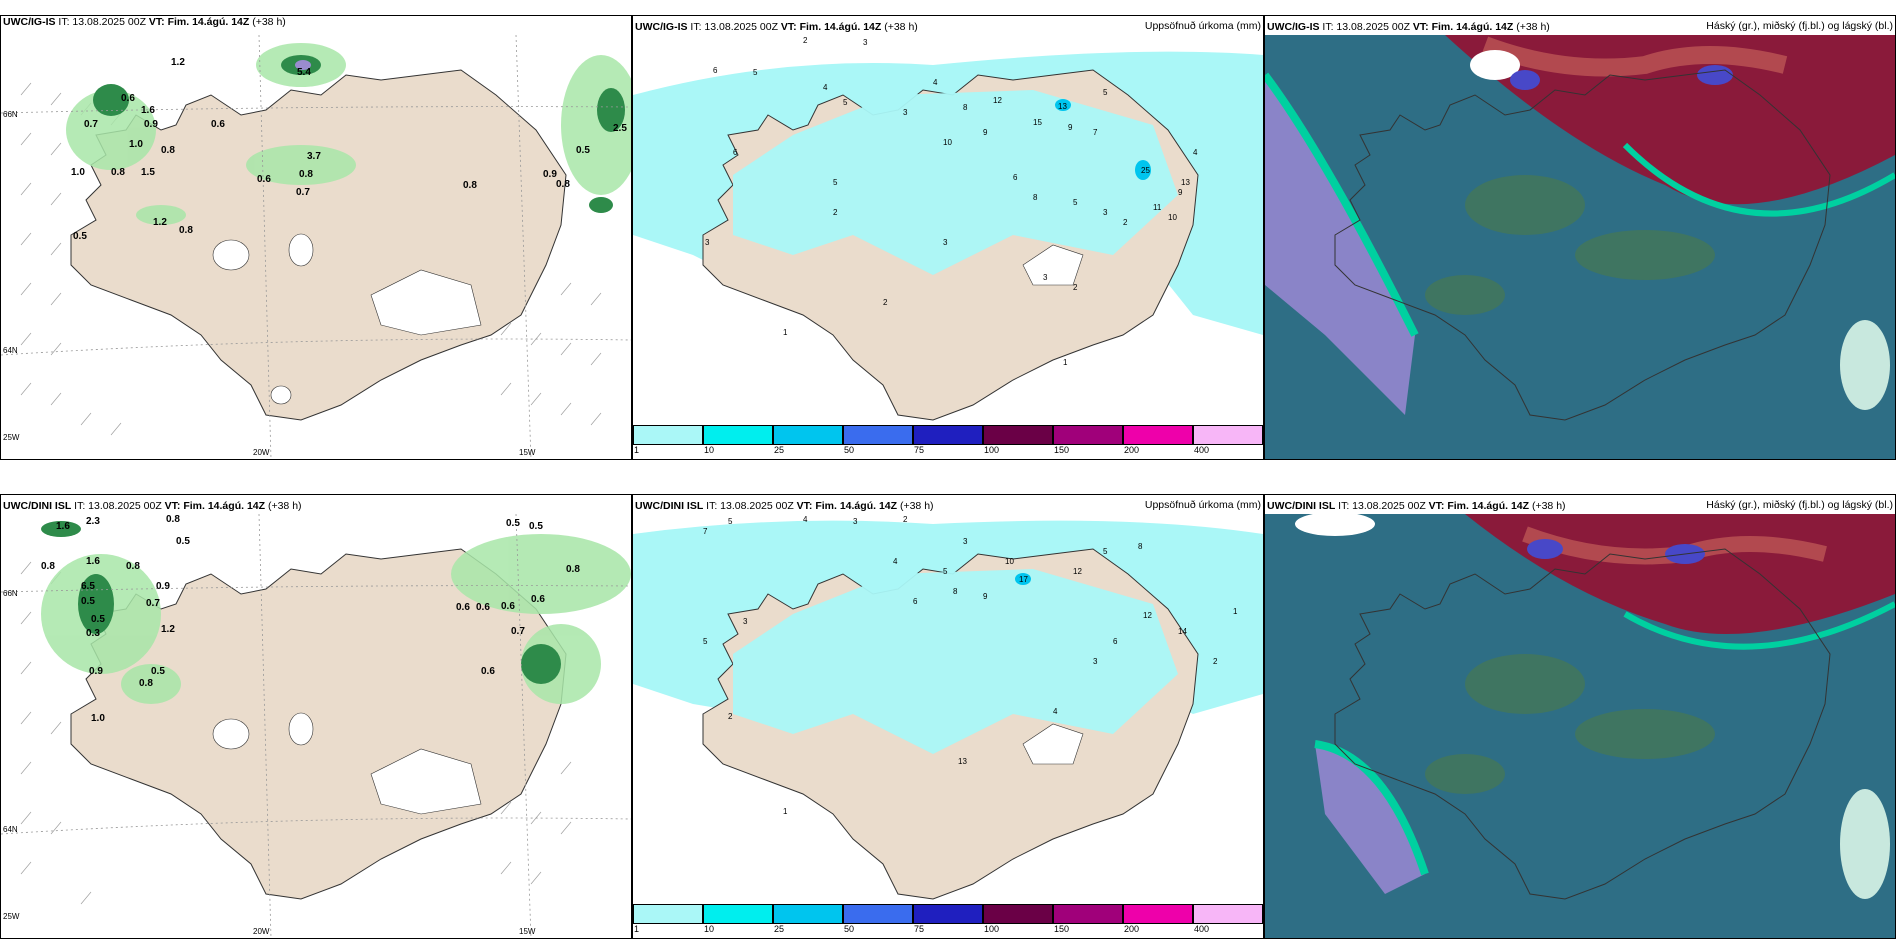  What do you see at coordinates (779, 929) in the screenshot?
I see `colorbar-tick: 25` at bounding box center [779, 929].